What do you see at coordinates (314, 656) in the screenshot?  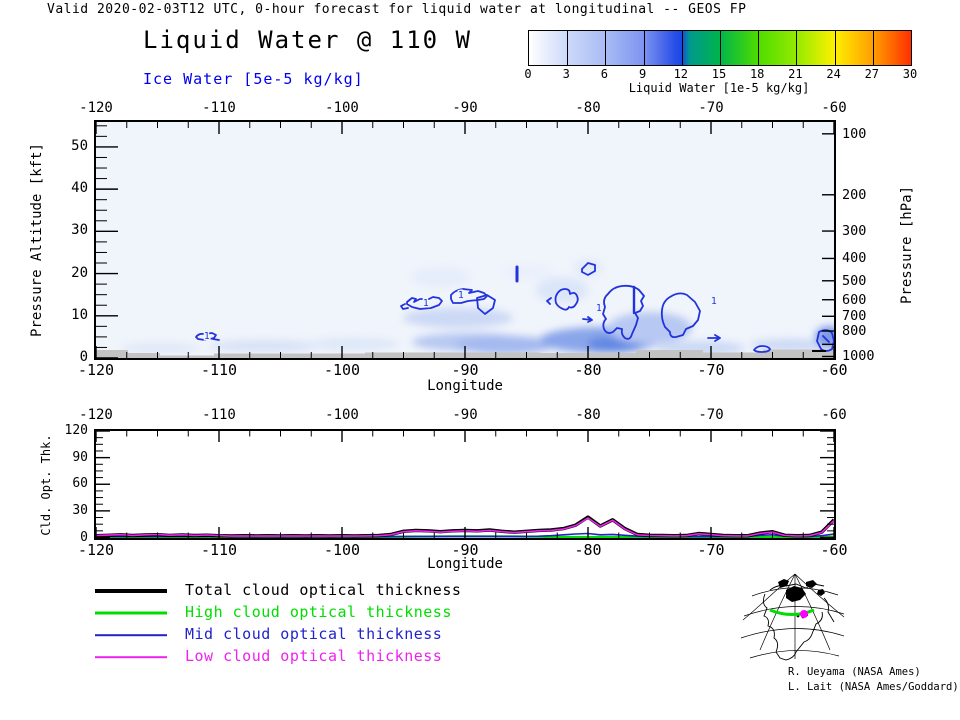 I see `legend-item-label: Low cloud optical thickness` at bounding box center [314, 656].